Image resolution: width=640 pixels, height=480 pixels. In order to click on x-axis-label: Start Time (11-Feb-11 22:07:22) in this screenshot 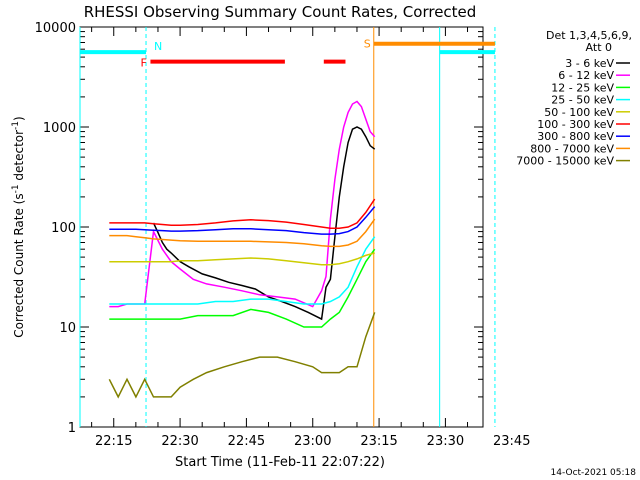, I will do `click(280, 462)`.